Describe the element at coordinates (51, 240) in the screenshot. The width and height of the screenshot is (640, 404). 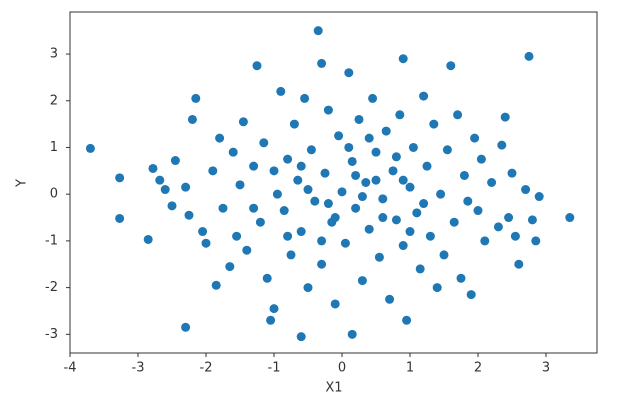
I see `y-tick-label: -1` at that location.